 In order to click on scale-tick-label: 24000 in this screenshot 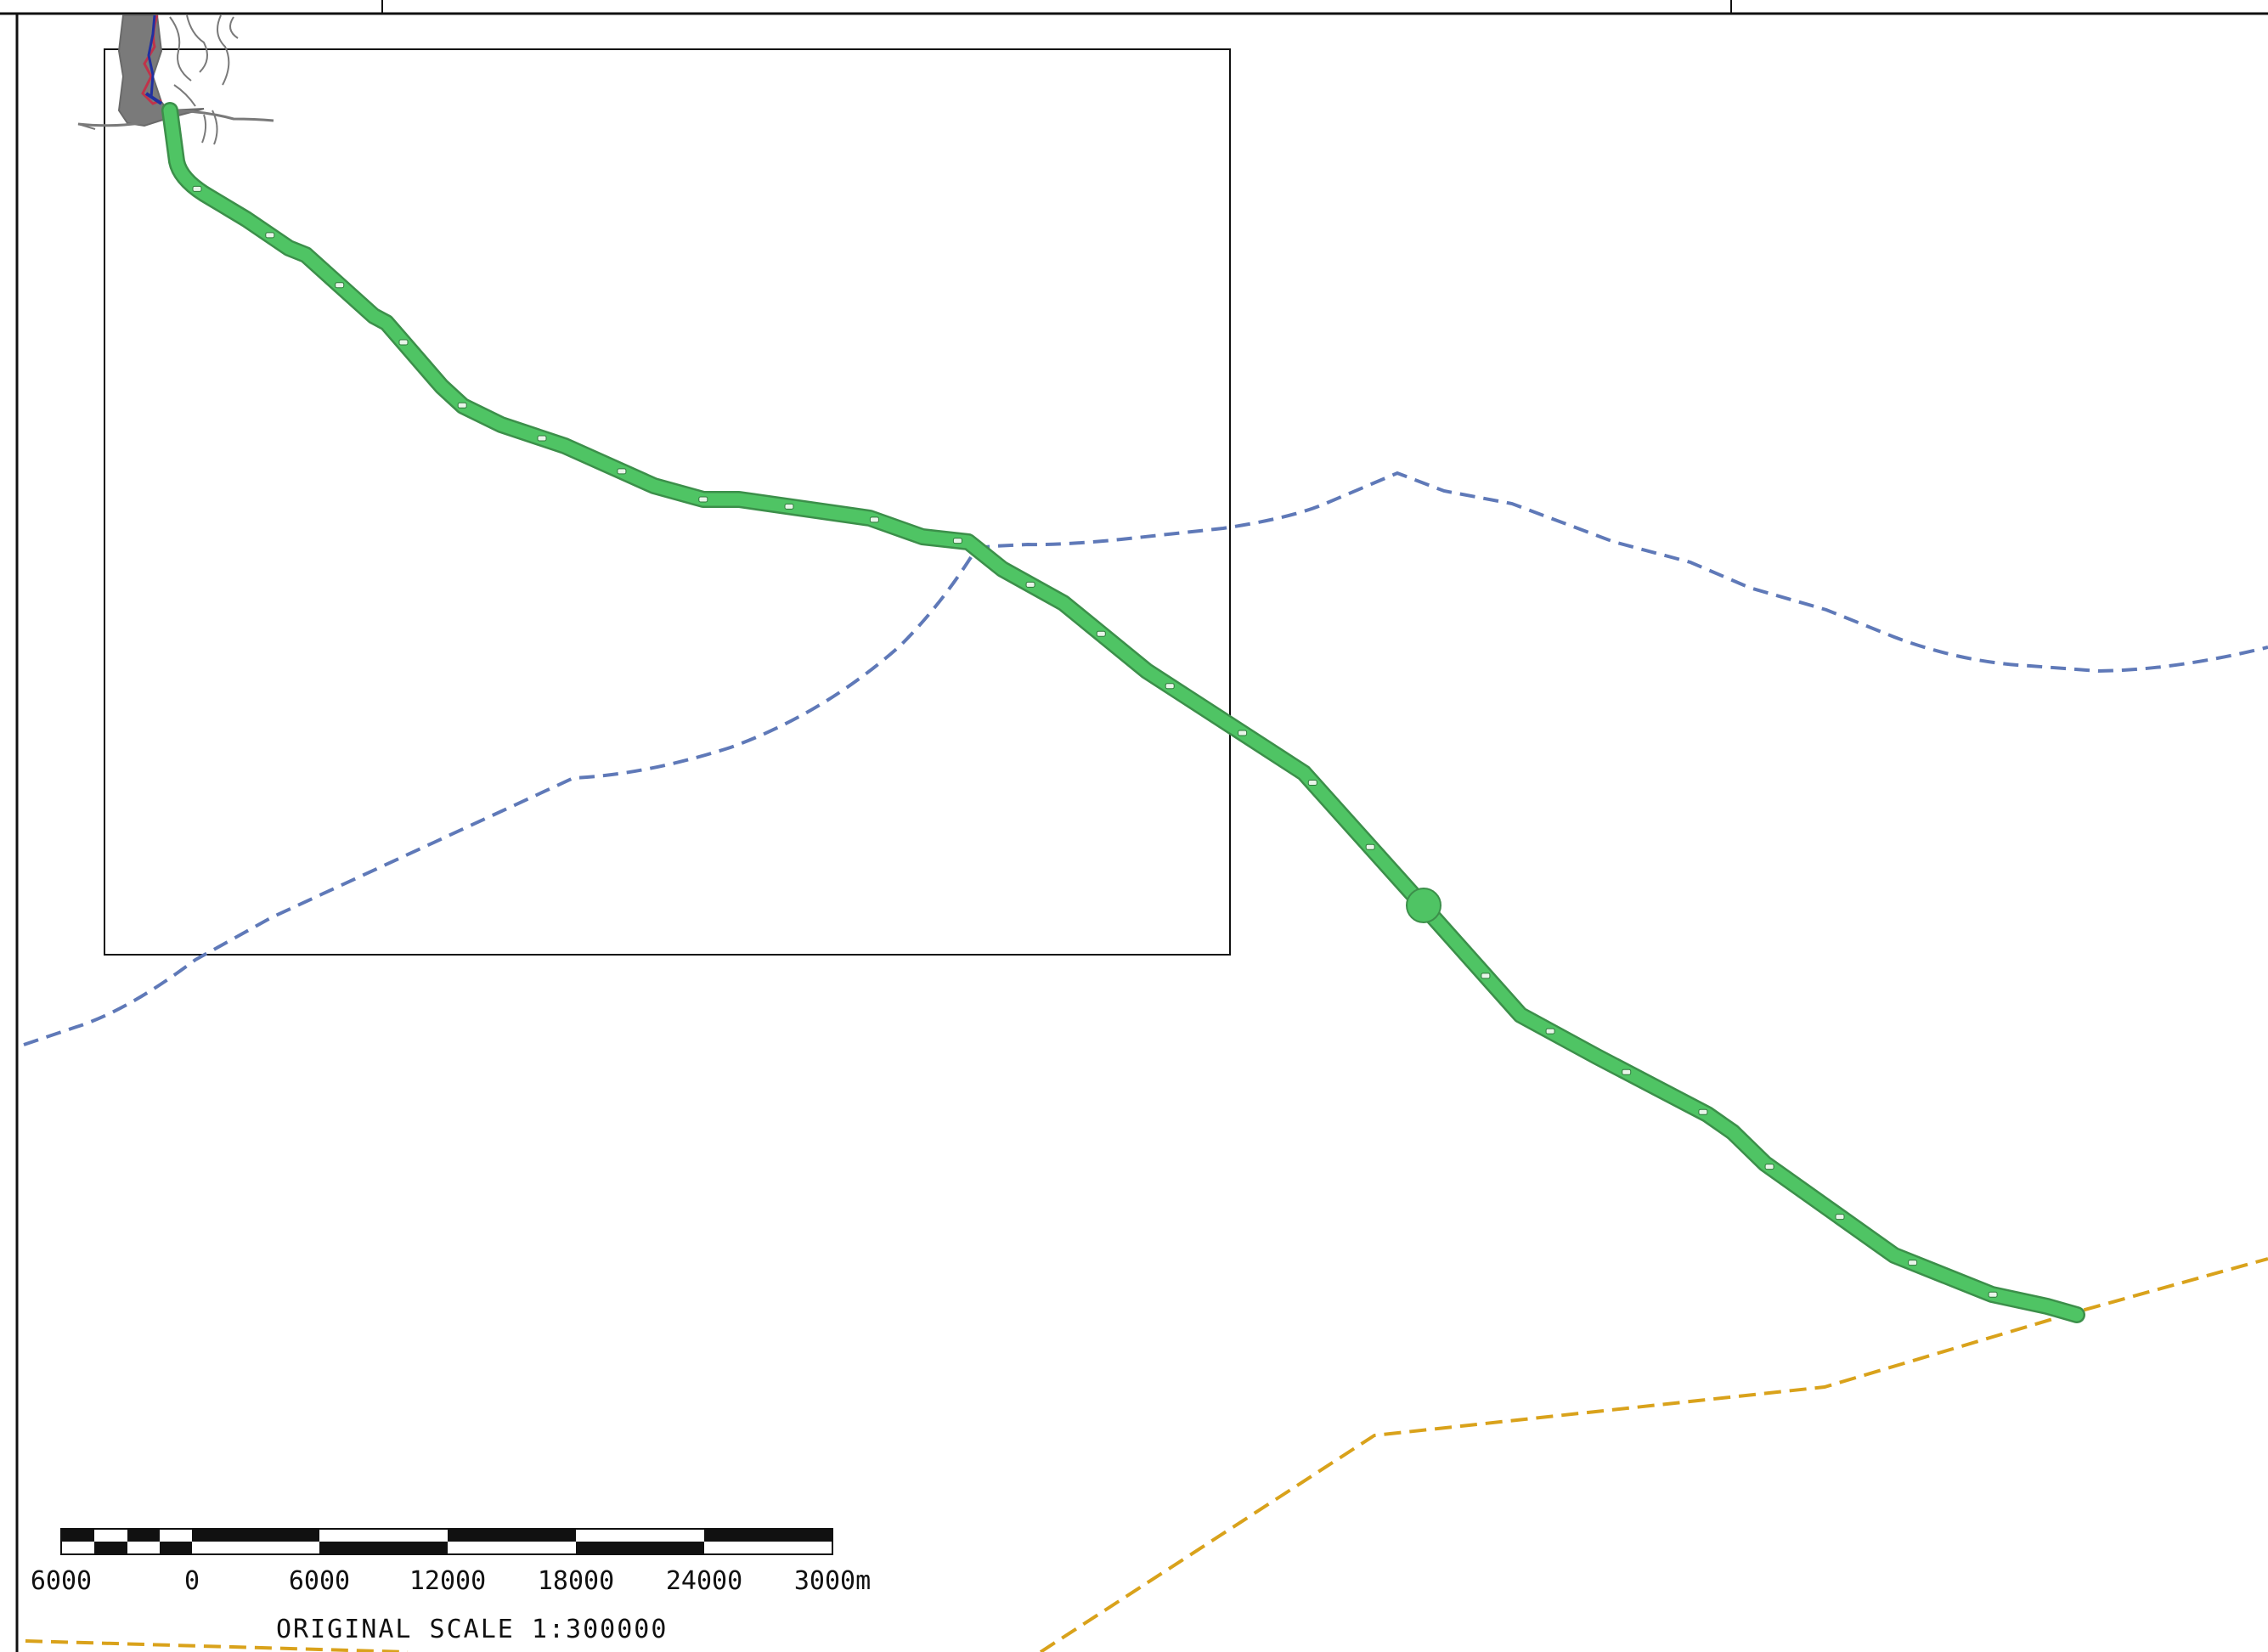, I will do `click(704, 1581)`.